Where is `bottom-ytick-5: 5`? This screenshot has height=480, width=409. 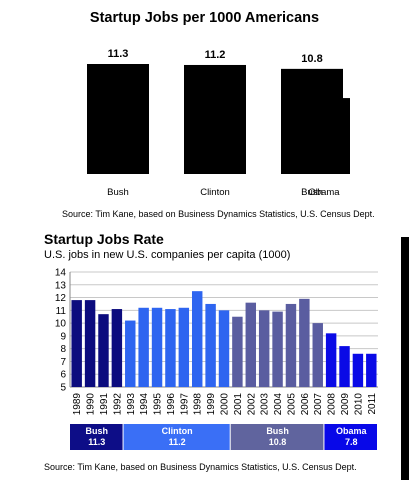 bottom-ytick-5: 5 is located at coordinates (63, 388).